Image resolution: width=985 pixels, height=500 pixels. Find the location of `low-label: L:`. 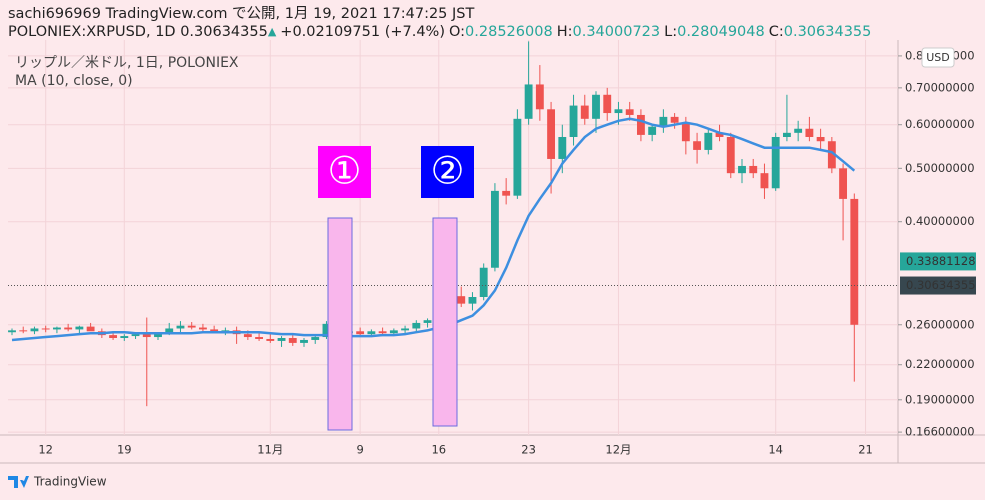

low-label: L: is located at coordinates (670, 32).